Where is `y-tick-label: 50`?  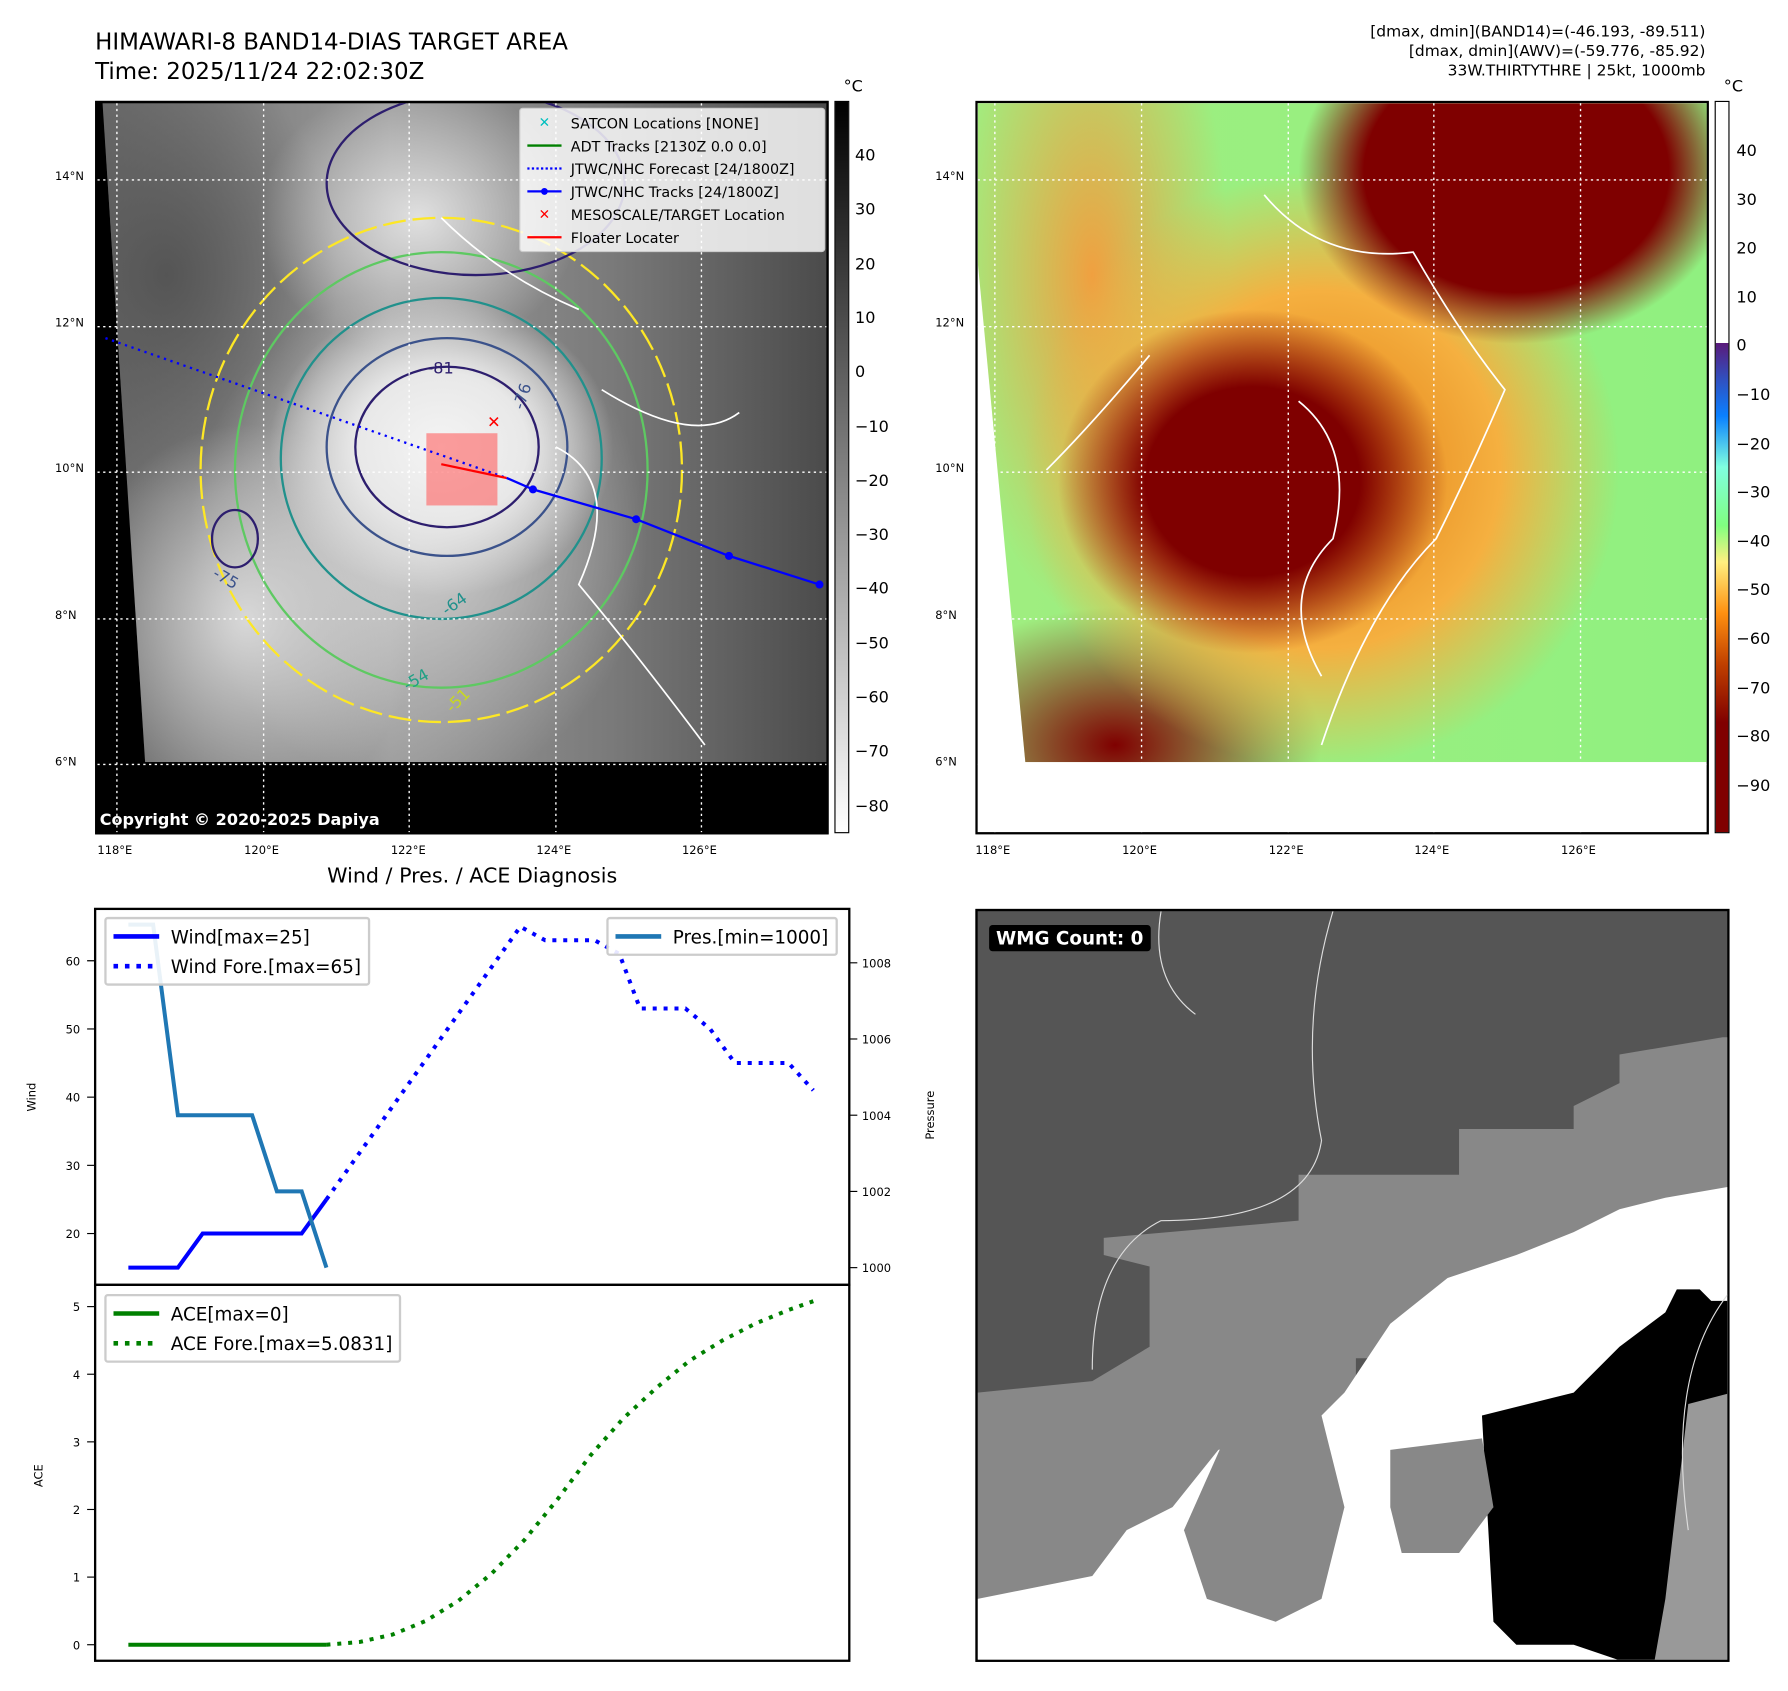 y-tick-label: 50 is located at coordinates (73, 1030).